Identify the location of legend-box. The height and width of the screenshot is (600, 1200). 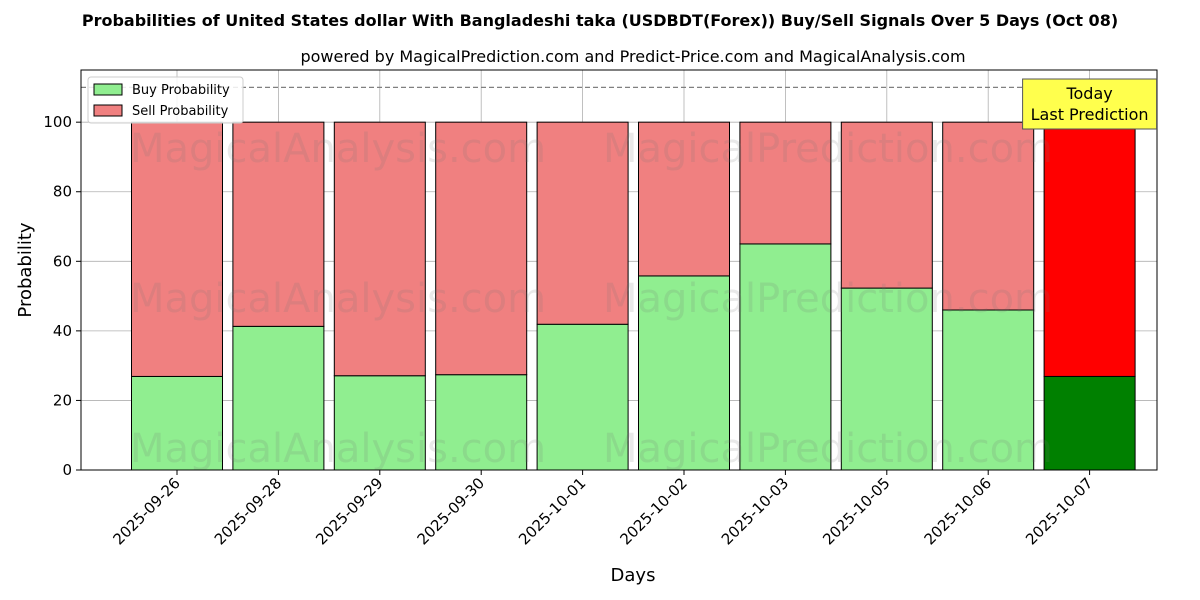
(165, 100).